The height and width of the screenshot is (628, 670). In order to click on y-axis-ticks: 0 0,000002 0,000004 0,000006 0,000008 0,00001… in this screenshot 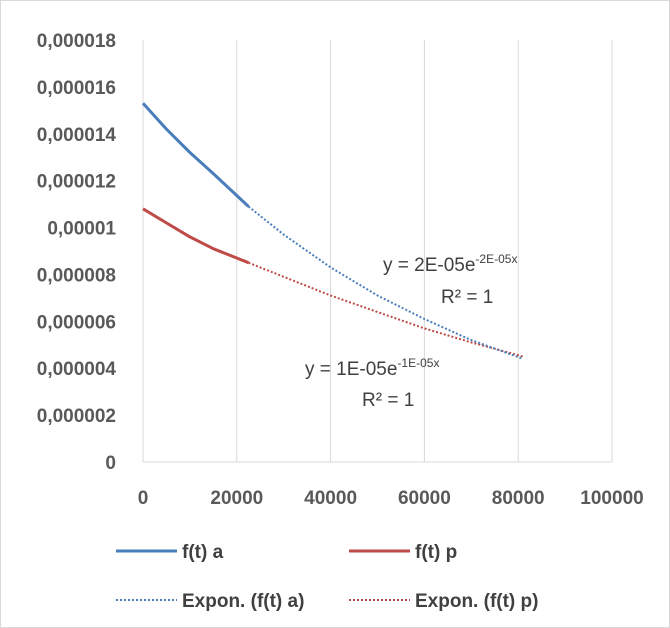, I will do `click(77, 252)`.